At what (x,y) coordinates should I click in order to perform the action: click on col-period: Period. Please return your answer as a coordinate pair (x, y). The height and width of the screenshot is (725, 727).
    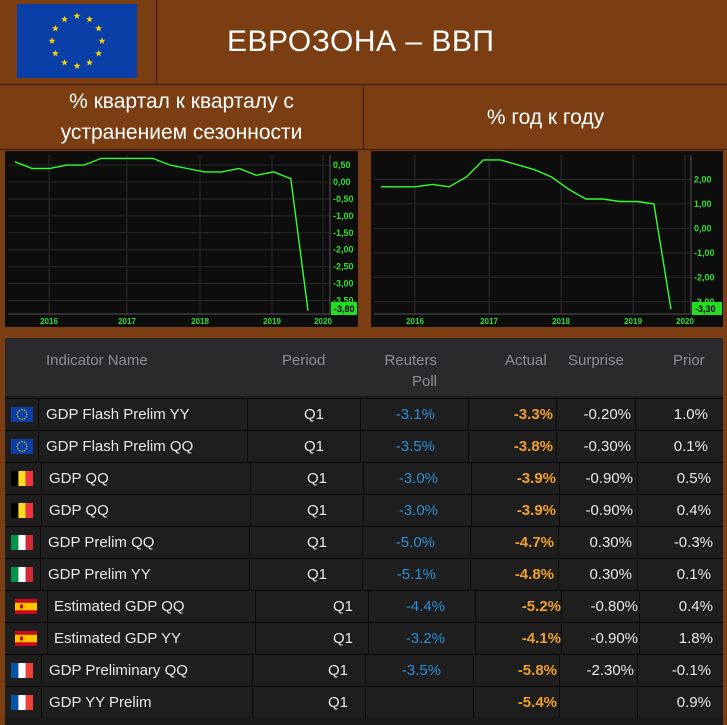
    Looking at the image, I should click on (304, 360).